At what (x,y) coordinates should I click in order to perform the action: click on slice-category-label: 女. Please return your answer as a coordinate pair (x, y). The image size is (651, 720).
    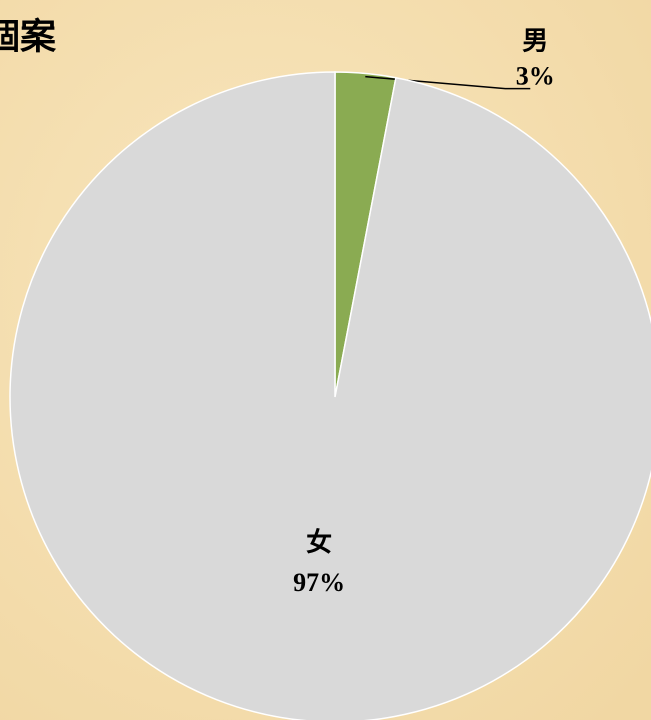
    Looking at the image, I should click on (319, 542).